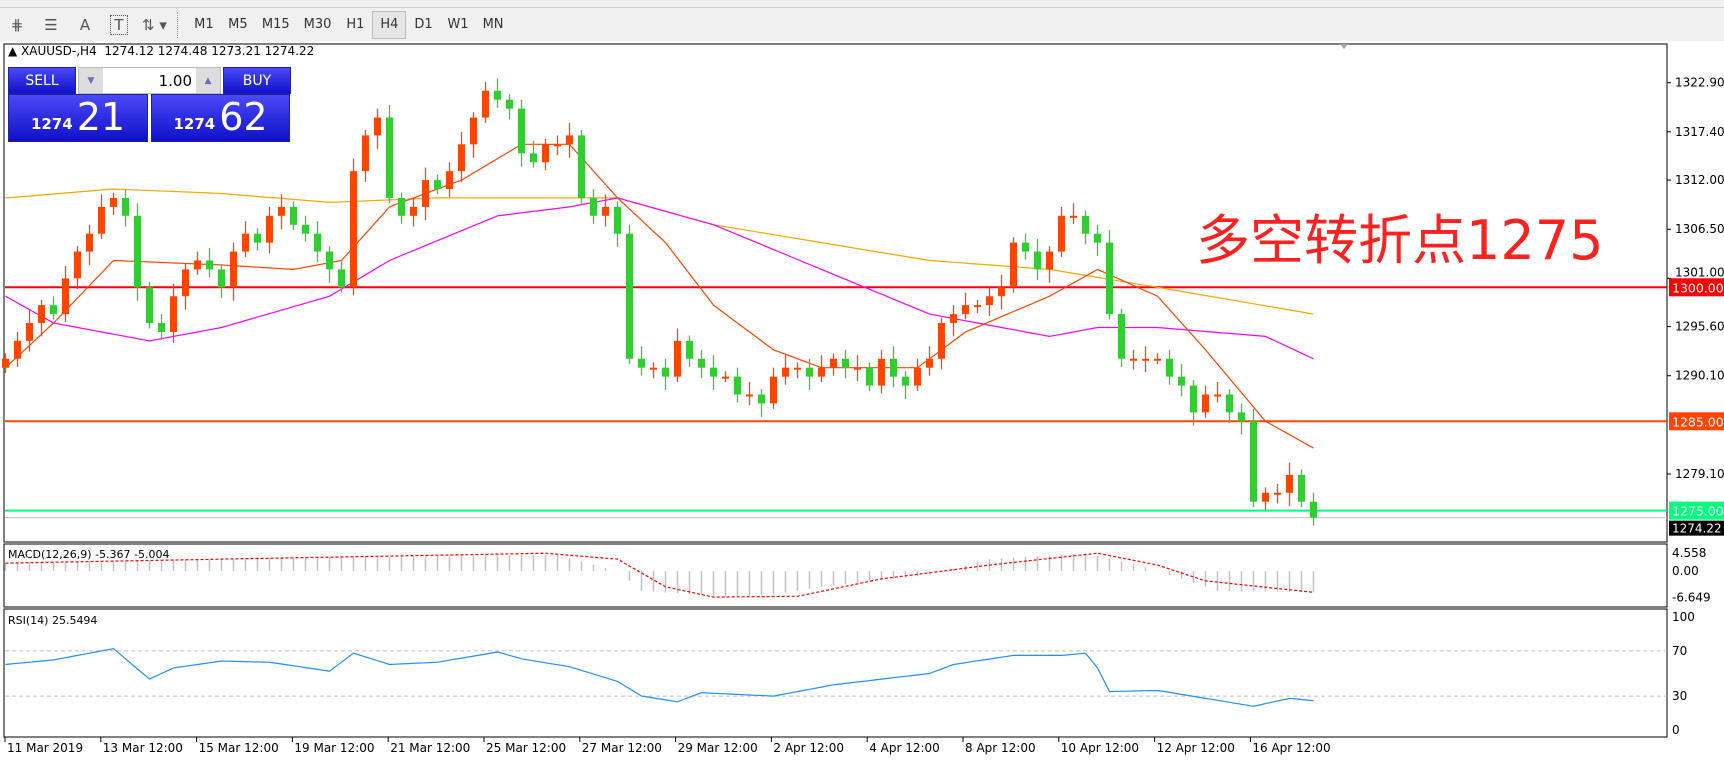 Image resolution: width=1724 pixels, height=764 pixels. What do you see at coordinates (423, 24) in the screenshot?
I see `timeframe-d1: D1` at bounding box center [423, 24].